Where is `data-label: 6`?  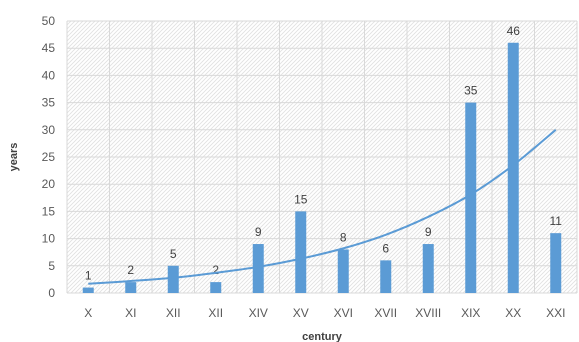
data-label: 6 is located at coordinates (385, 248).